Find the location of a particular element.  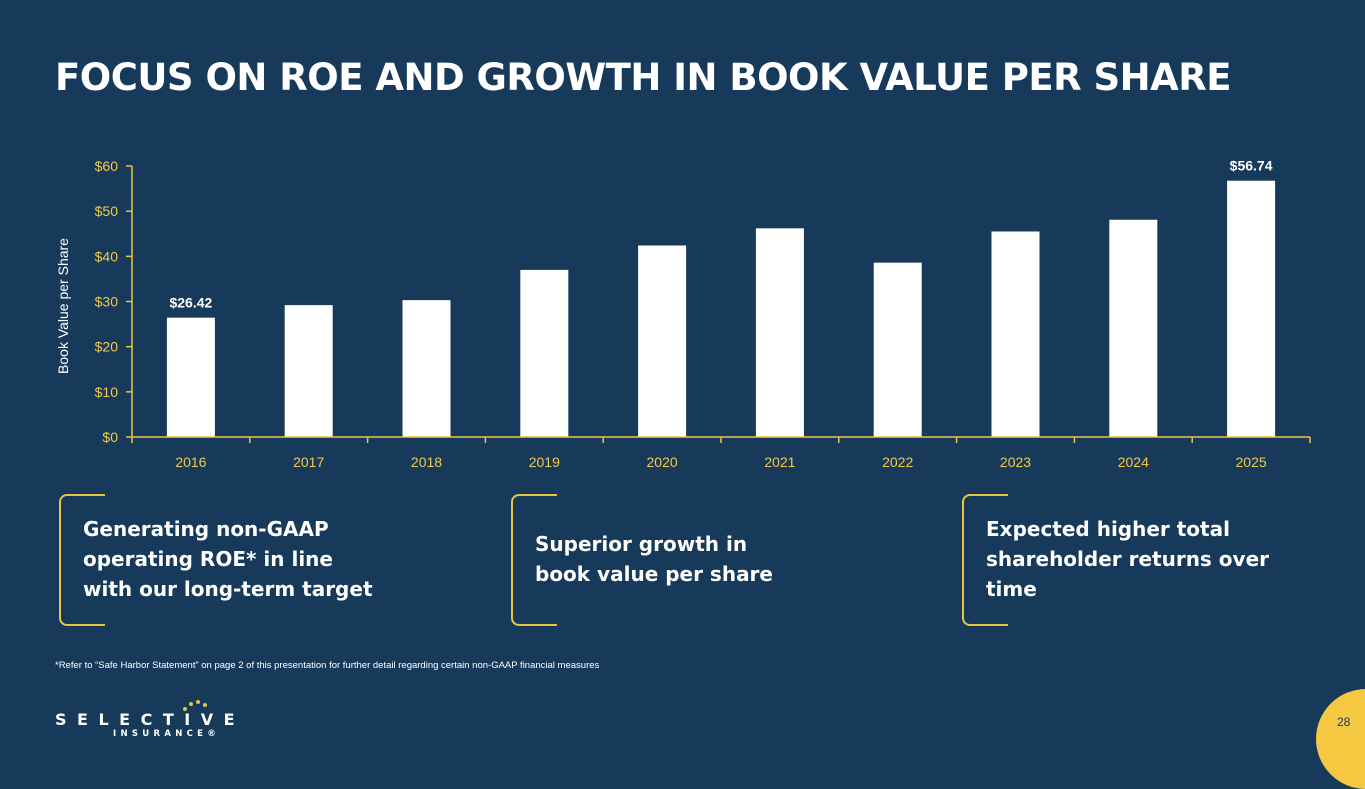

y-tick-label: $30 is located at coordinates (107, 302).